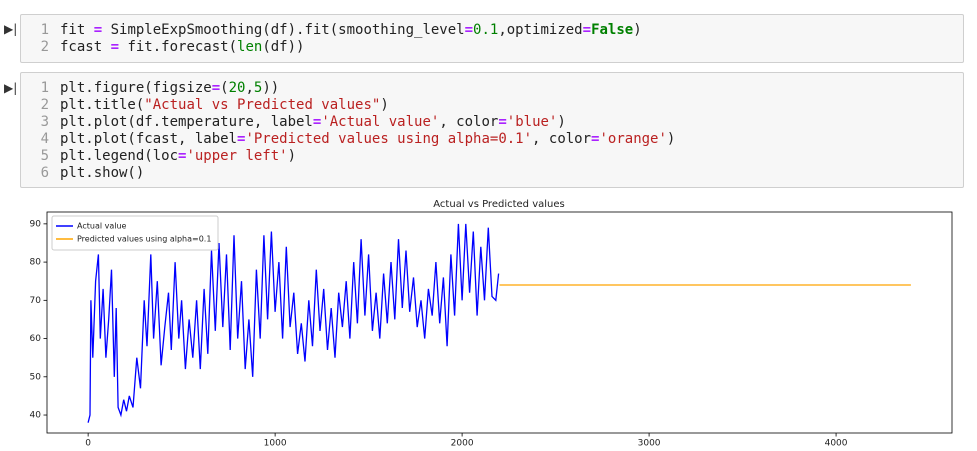 The image size is (977, 451). What do you see at coordinates (498, 204) in the screenshot?
I see `chart-title: Actual vs Predicted values` at bounding box center [498, 204].